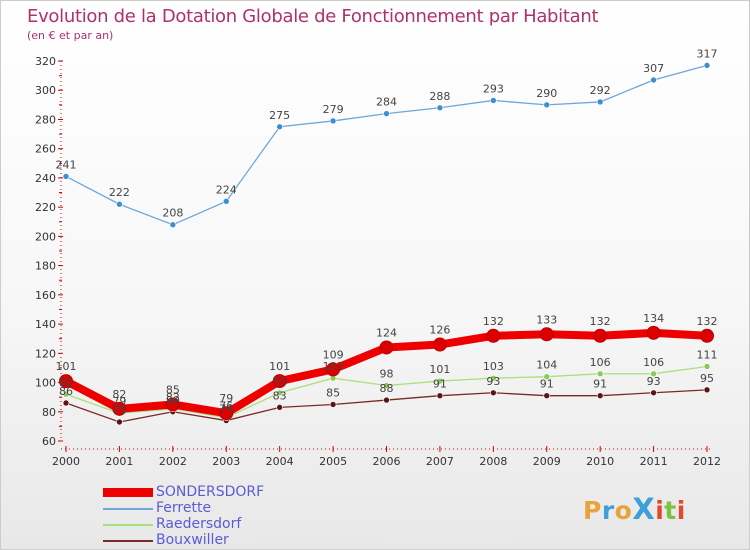 The image size is (750, 550). Describe the element at coordinates (199, 524) in the screenshot. I see `legend-label: Raedersdorf` at that location.